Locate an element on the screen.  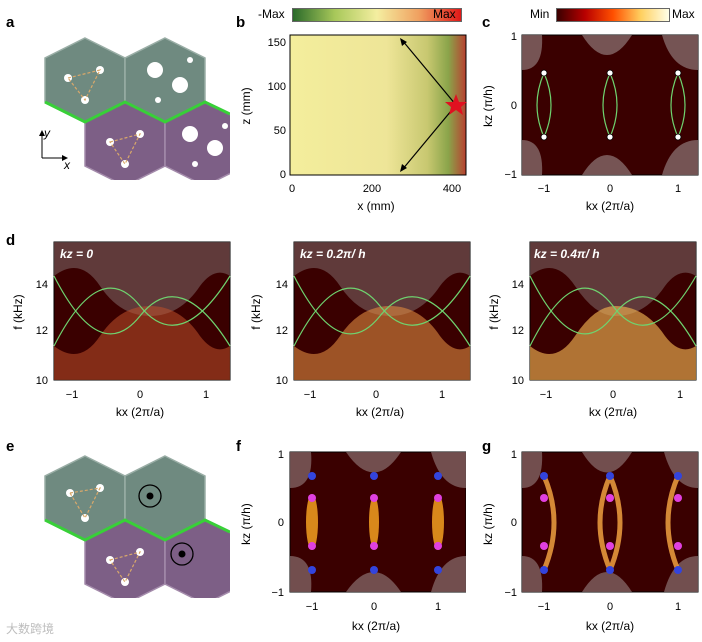
d-subpanel-1: kz = 0 10 12 14 −1 0 1 kx (2π/a) f (kHz) is located at coordinates (121, 330).